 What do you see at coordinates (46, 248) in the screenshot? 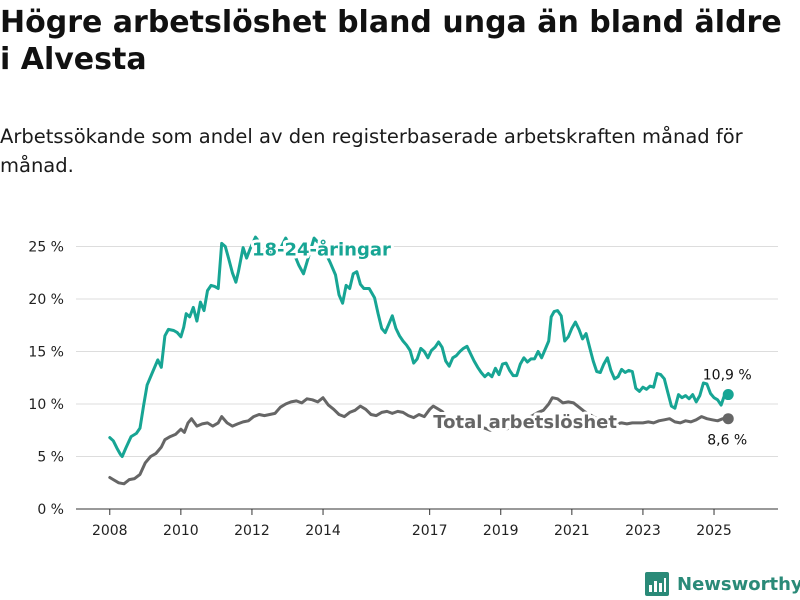
I see `y-tick-label: 25 %` at bounding box center [46, 248].